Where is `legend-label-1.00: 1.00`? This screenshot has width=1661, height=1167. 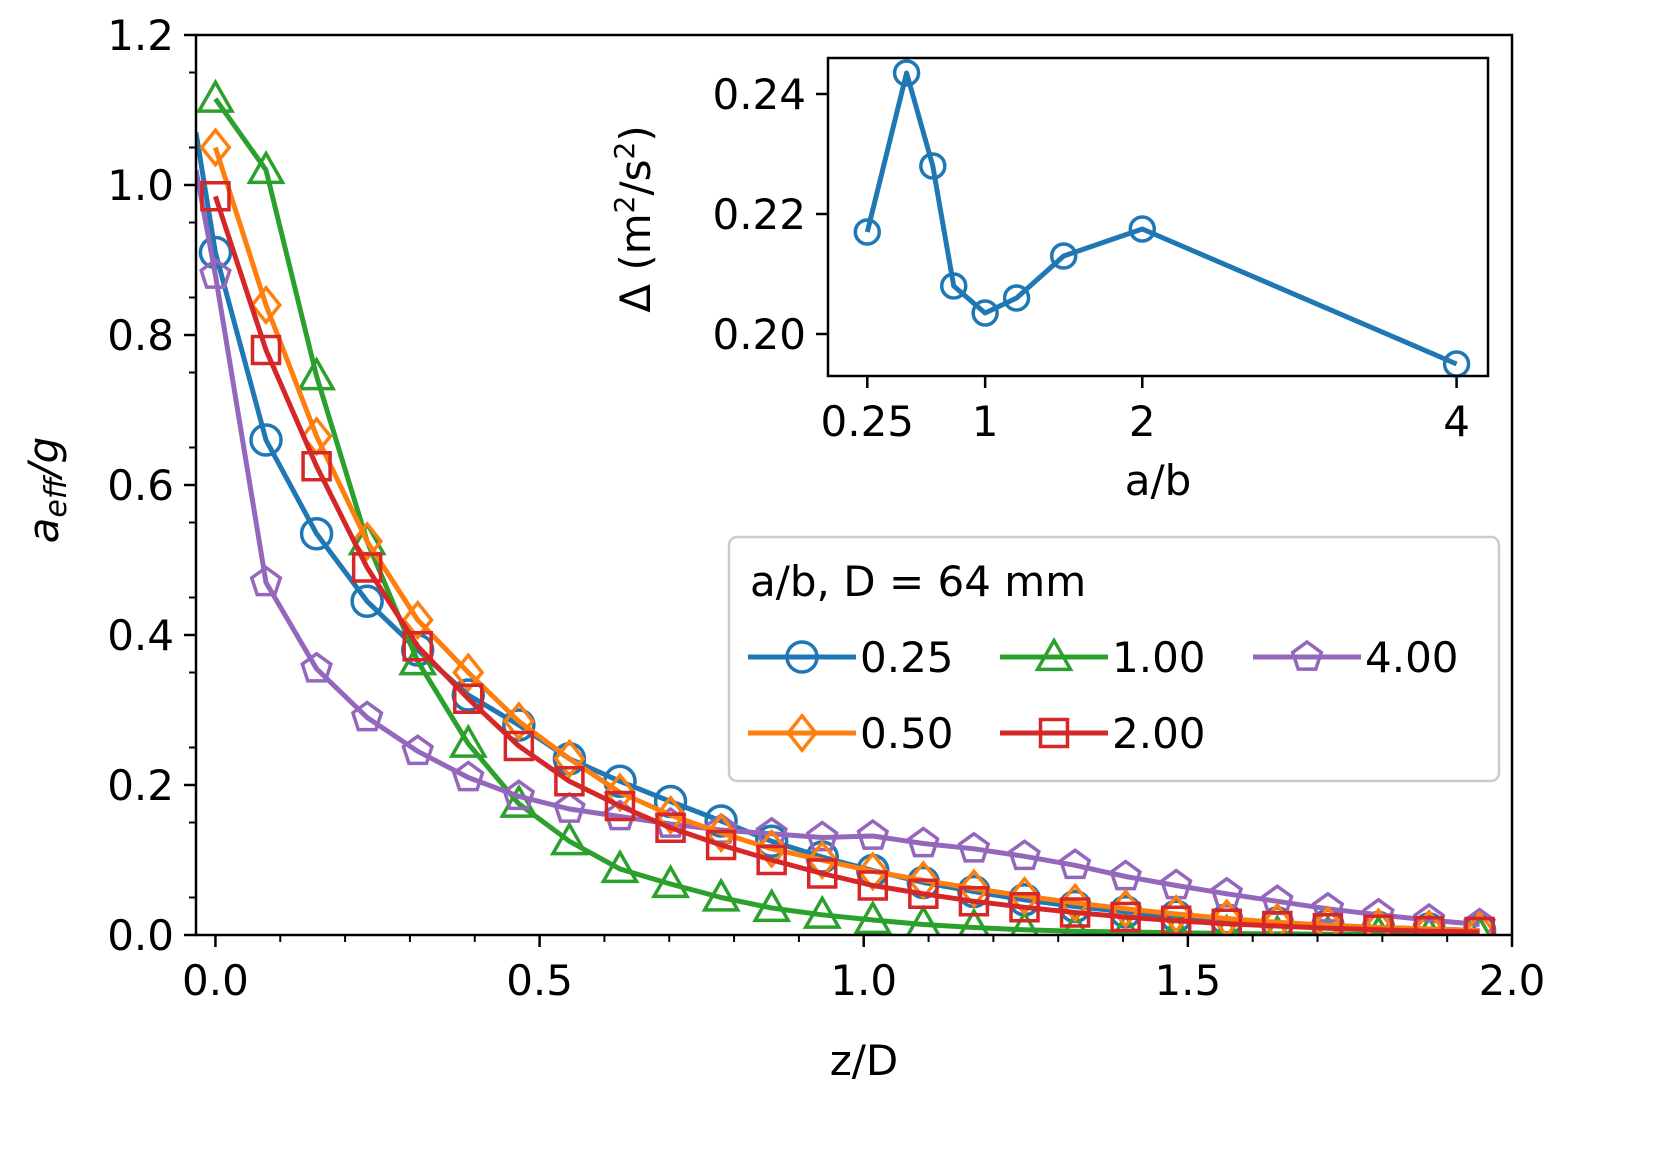
legend-label-1.00: 1.00 is located at coordinates (1159, 657).